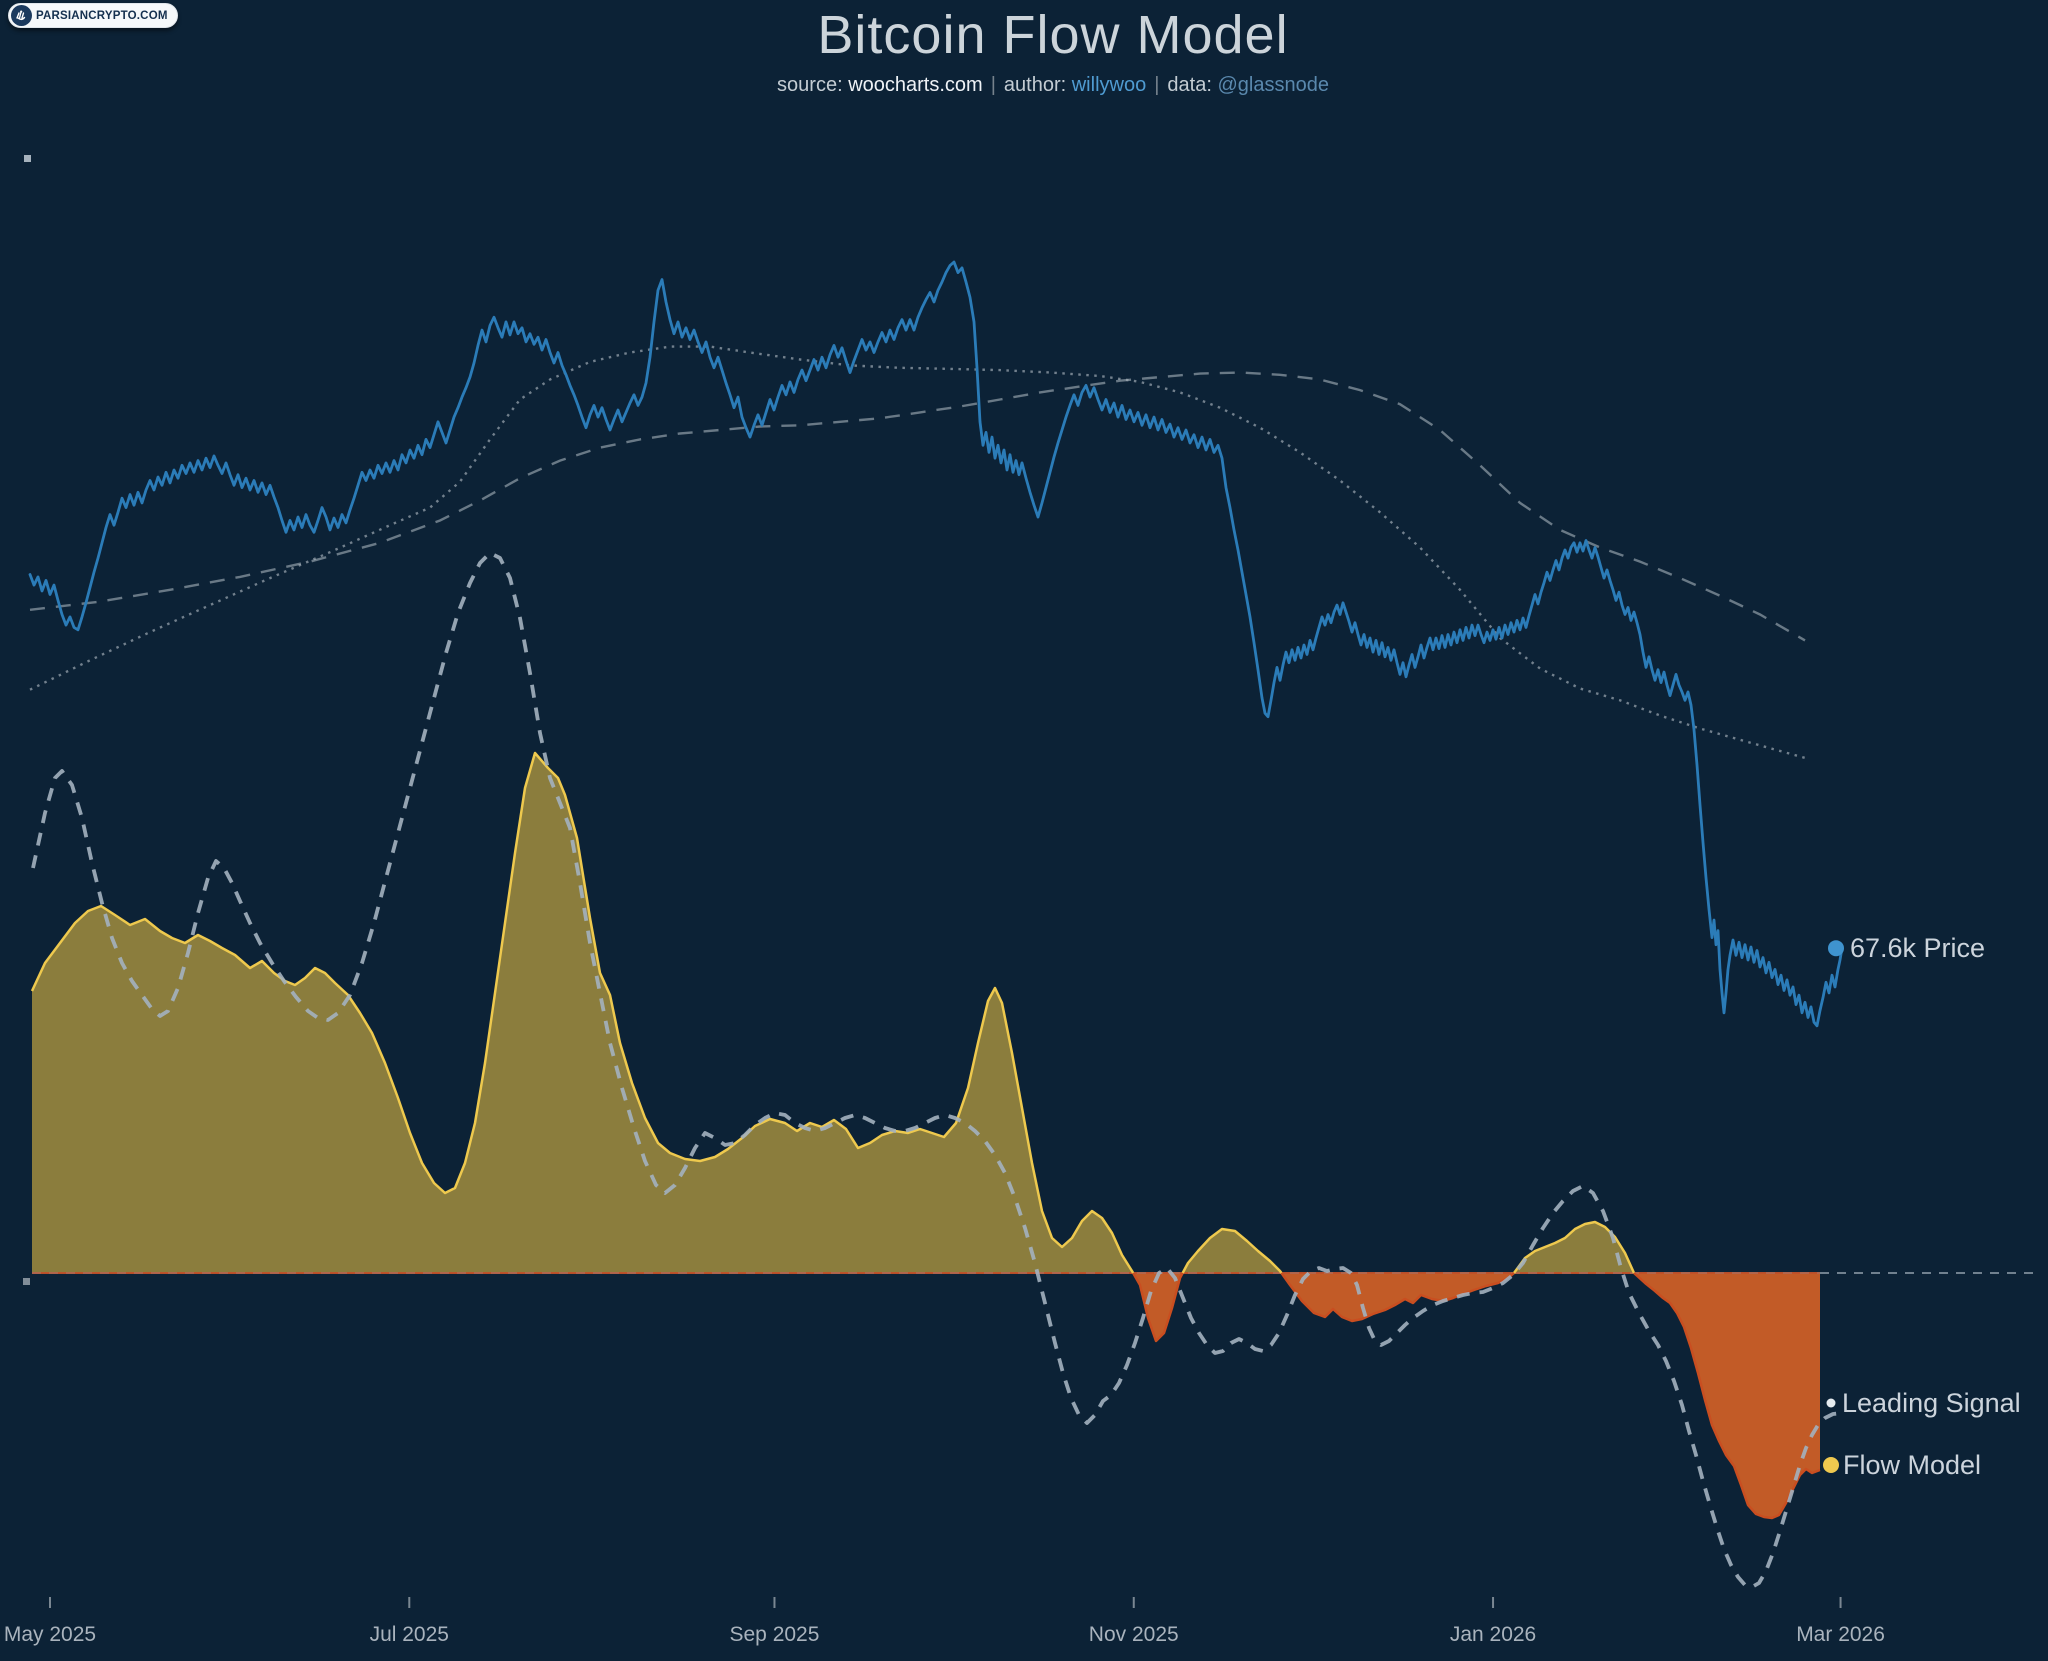  I want to click on x-axis-tick-label: Sep 2025, so click(775, 1634).